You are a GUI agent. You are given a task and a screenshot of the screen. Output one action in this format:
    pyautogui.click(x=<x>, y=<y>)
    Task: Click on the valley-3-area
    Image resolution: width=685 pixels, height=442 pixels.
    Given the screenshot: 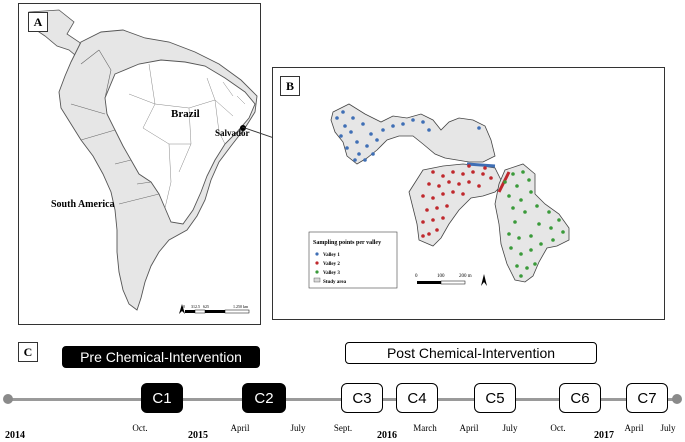 What is the action you would take?
    pyautogui.click(x=532, y=223)
    